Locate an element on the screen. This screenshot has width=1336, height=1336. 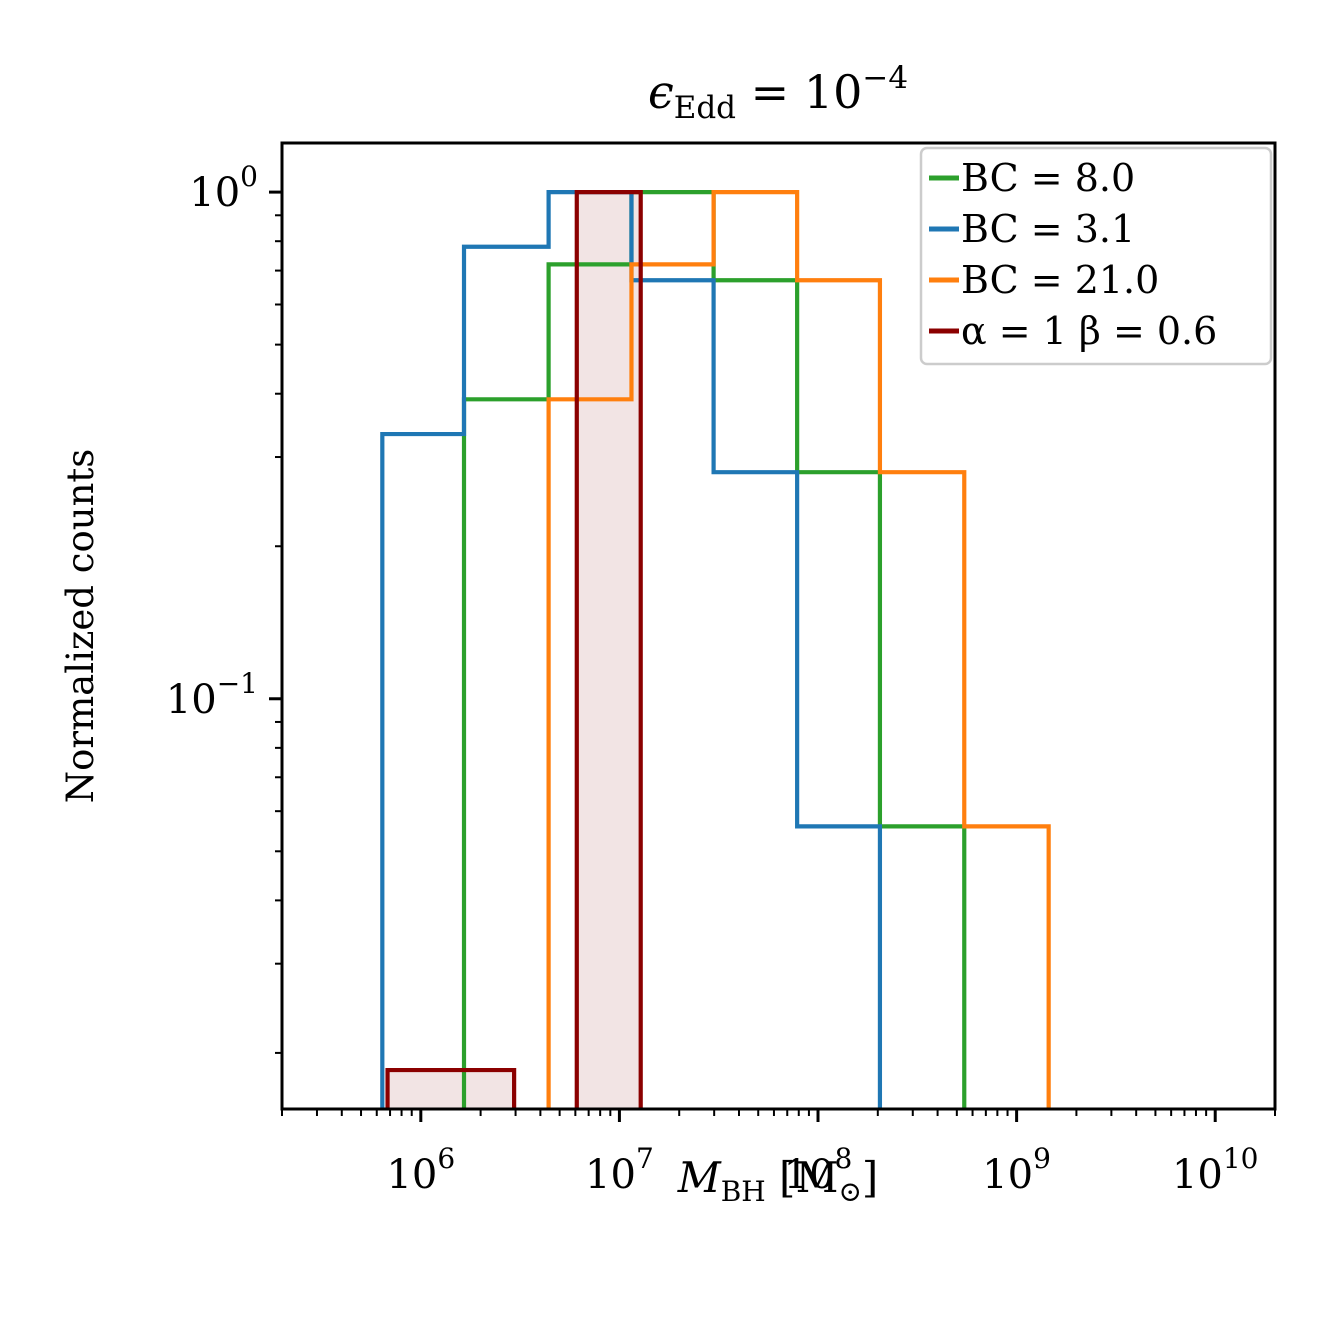
legend-label: BC = 21.0 is located at coordinates (1060, 280).